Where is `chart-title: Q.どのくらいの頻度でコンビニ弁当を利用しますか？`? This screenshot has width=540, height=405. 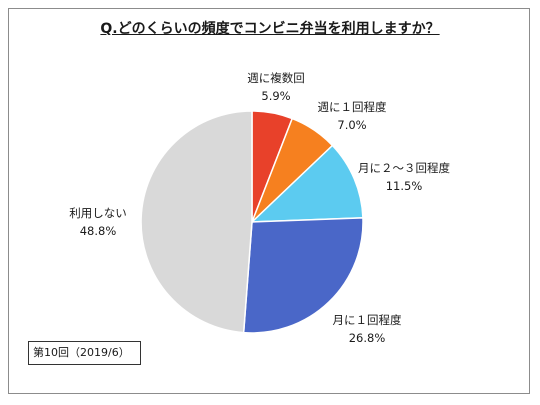 chart-title: Q.どのくらいの頻度でコンビニ弁当を利用しますか？ is located at coordinates (270, 29).